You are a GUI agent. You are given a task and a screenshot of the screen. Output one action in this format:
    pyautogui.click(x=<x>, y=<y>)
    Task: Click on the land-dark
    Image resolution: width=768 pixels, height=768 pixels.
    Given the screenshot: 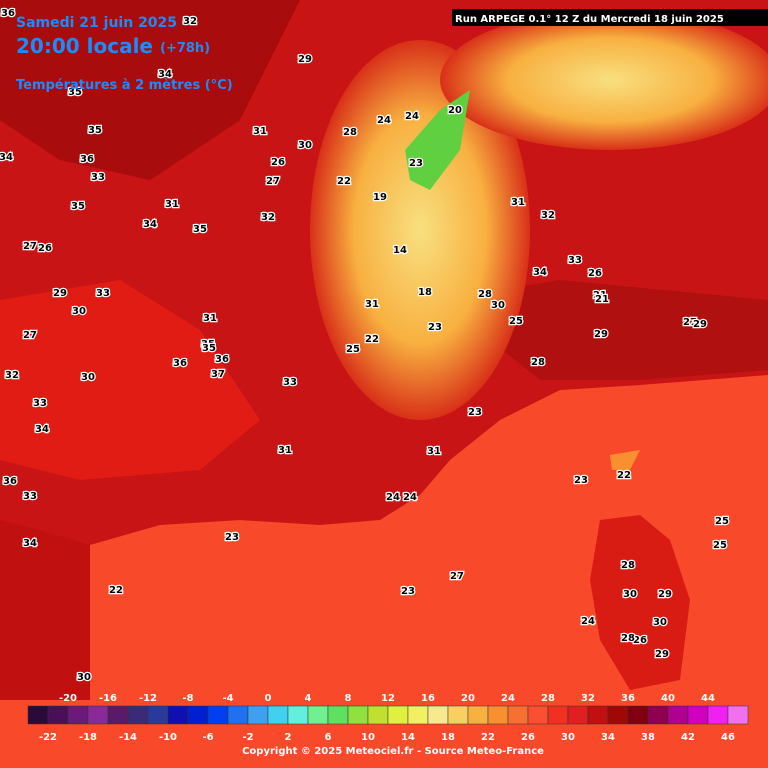 What is the action you would take?
    pyautogui.click(x=150, y=90)
    